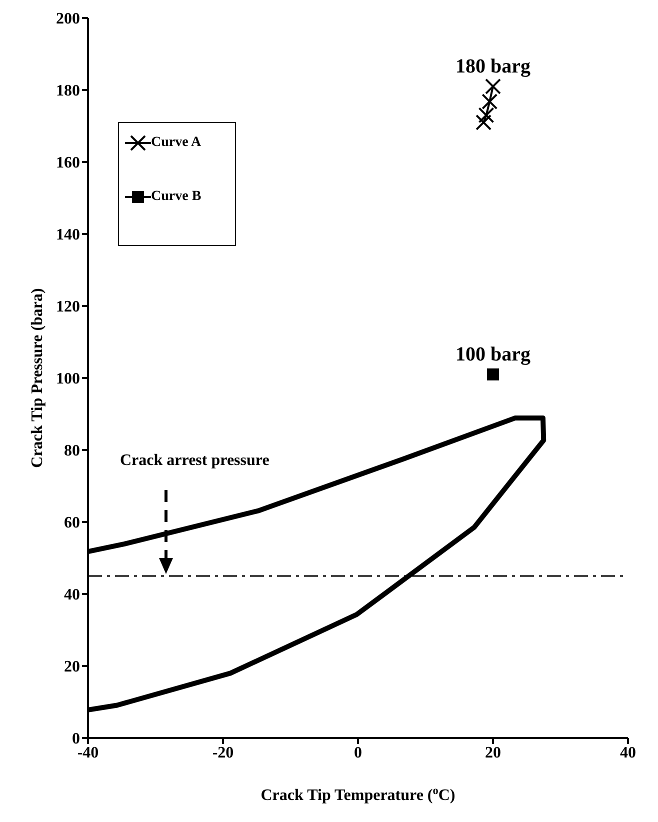  I want to click on y-tick-label: 100, so click(68, 379).